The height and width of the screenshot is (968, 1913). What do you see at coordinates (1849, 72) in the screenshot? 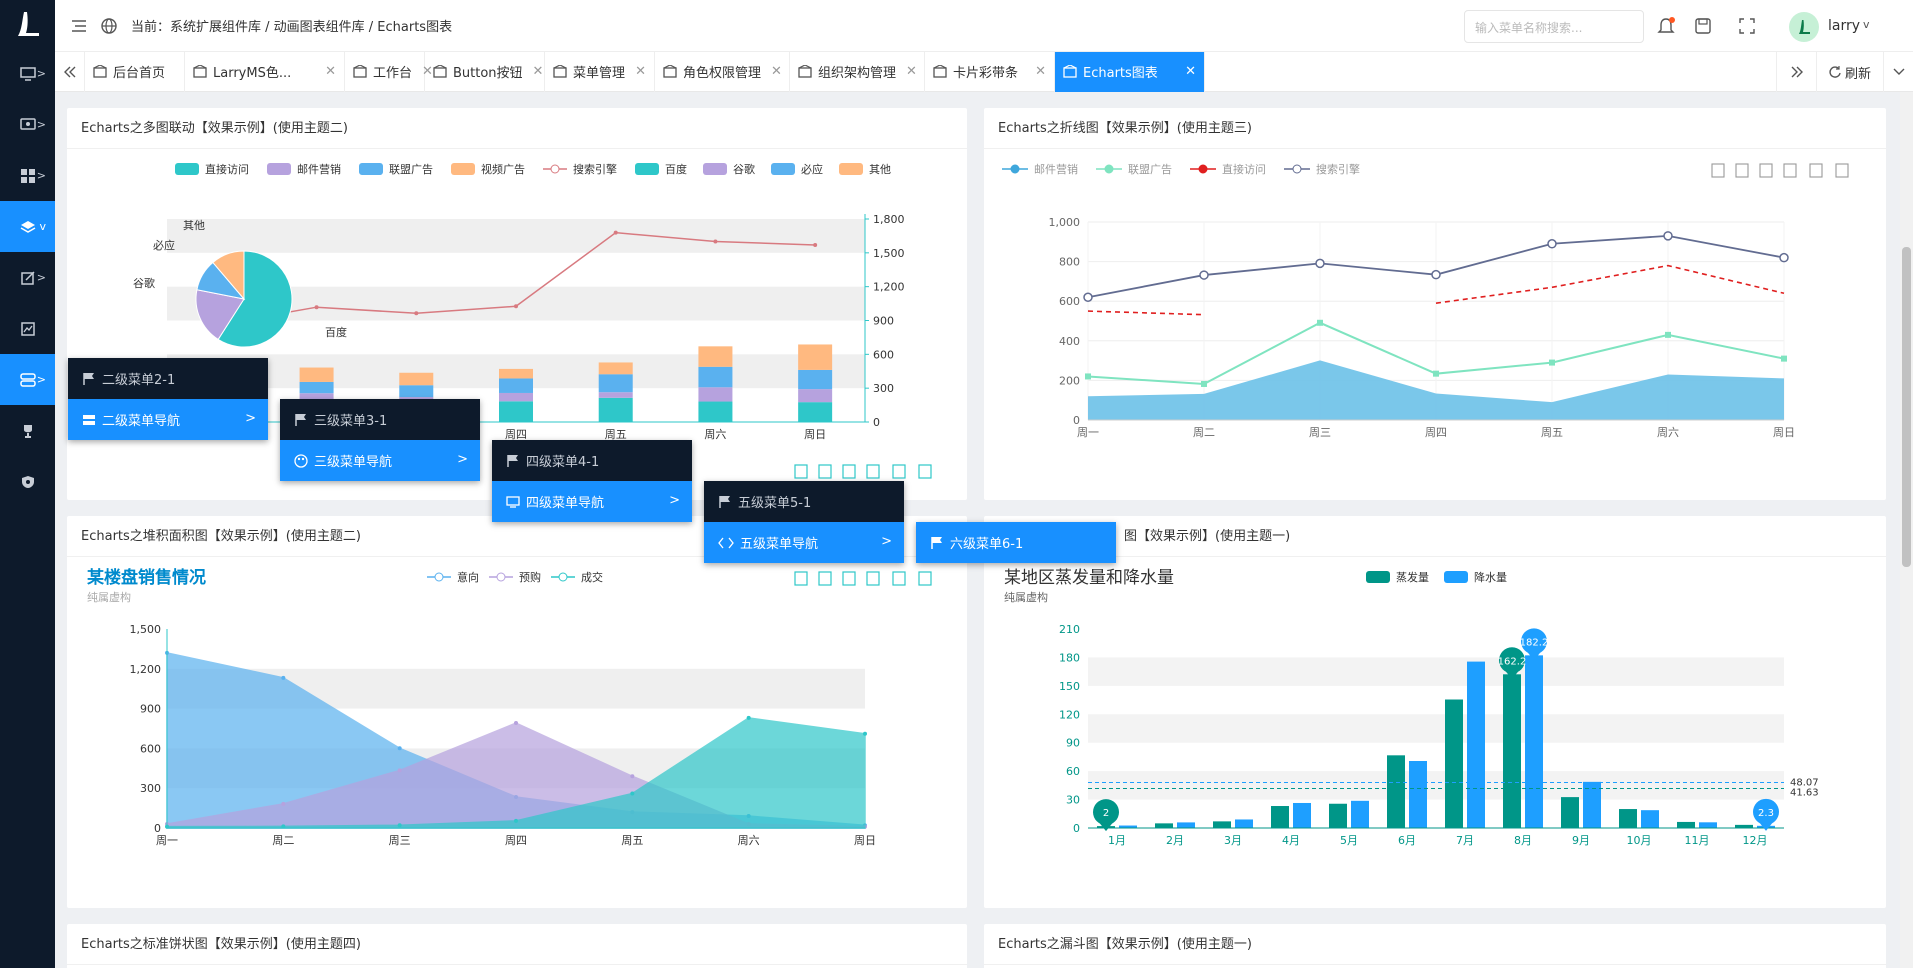
I see `refresh-button: 刷新` at bounding box center [1849, 72].